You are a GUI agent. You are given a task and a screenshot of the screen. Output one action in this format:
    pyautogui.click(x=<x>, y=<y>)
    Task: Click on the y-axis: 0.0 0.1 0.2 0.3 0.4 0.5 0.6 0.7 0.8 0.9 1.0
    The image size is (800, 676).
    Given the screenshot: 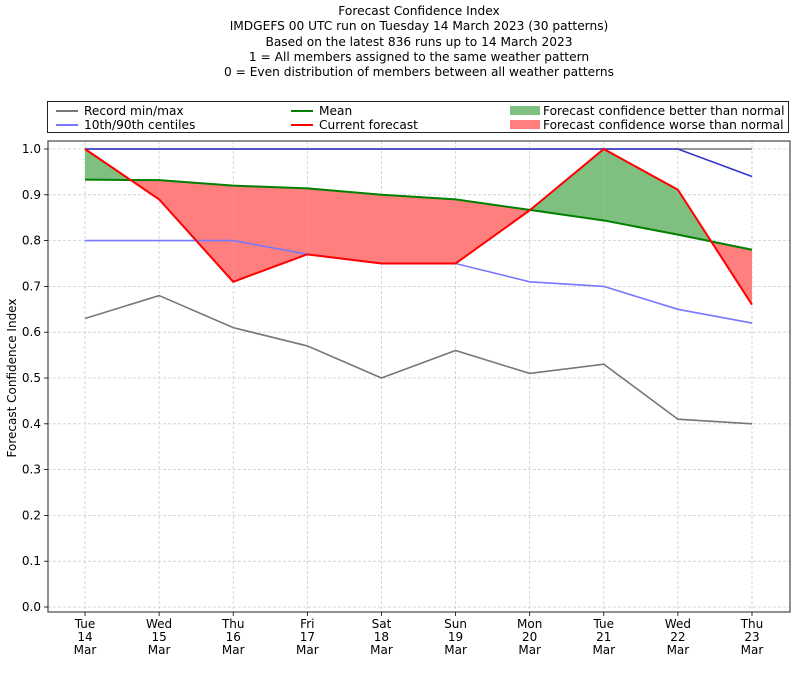 What is the action you would take?
    pyautogui.click(x=35, y=378)
    